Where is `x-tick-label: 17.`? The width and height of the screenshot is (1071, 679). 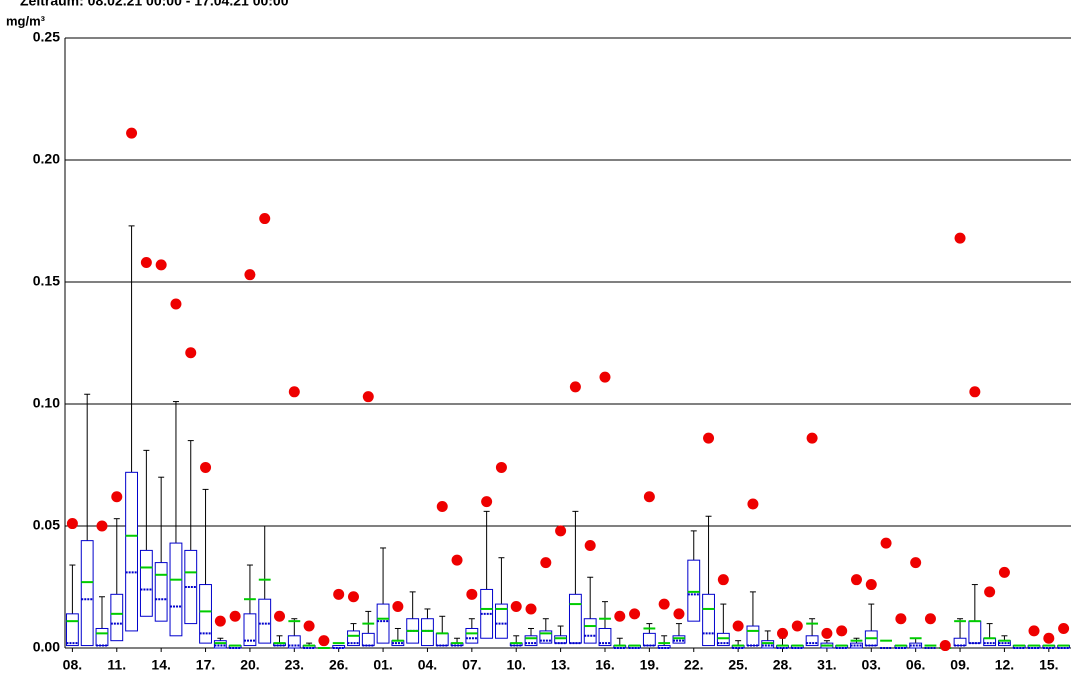 x-tick-label: 17. is located at coordinates (205, 665).